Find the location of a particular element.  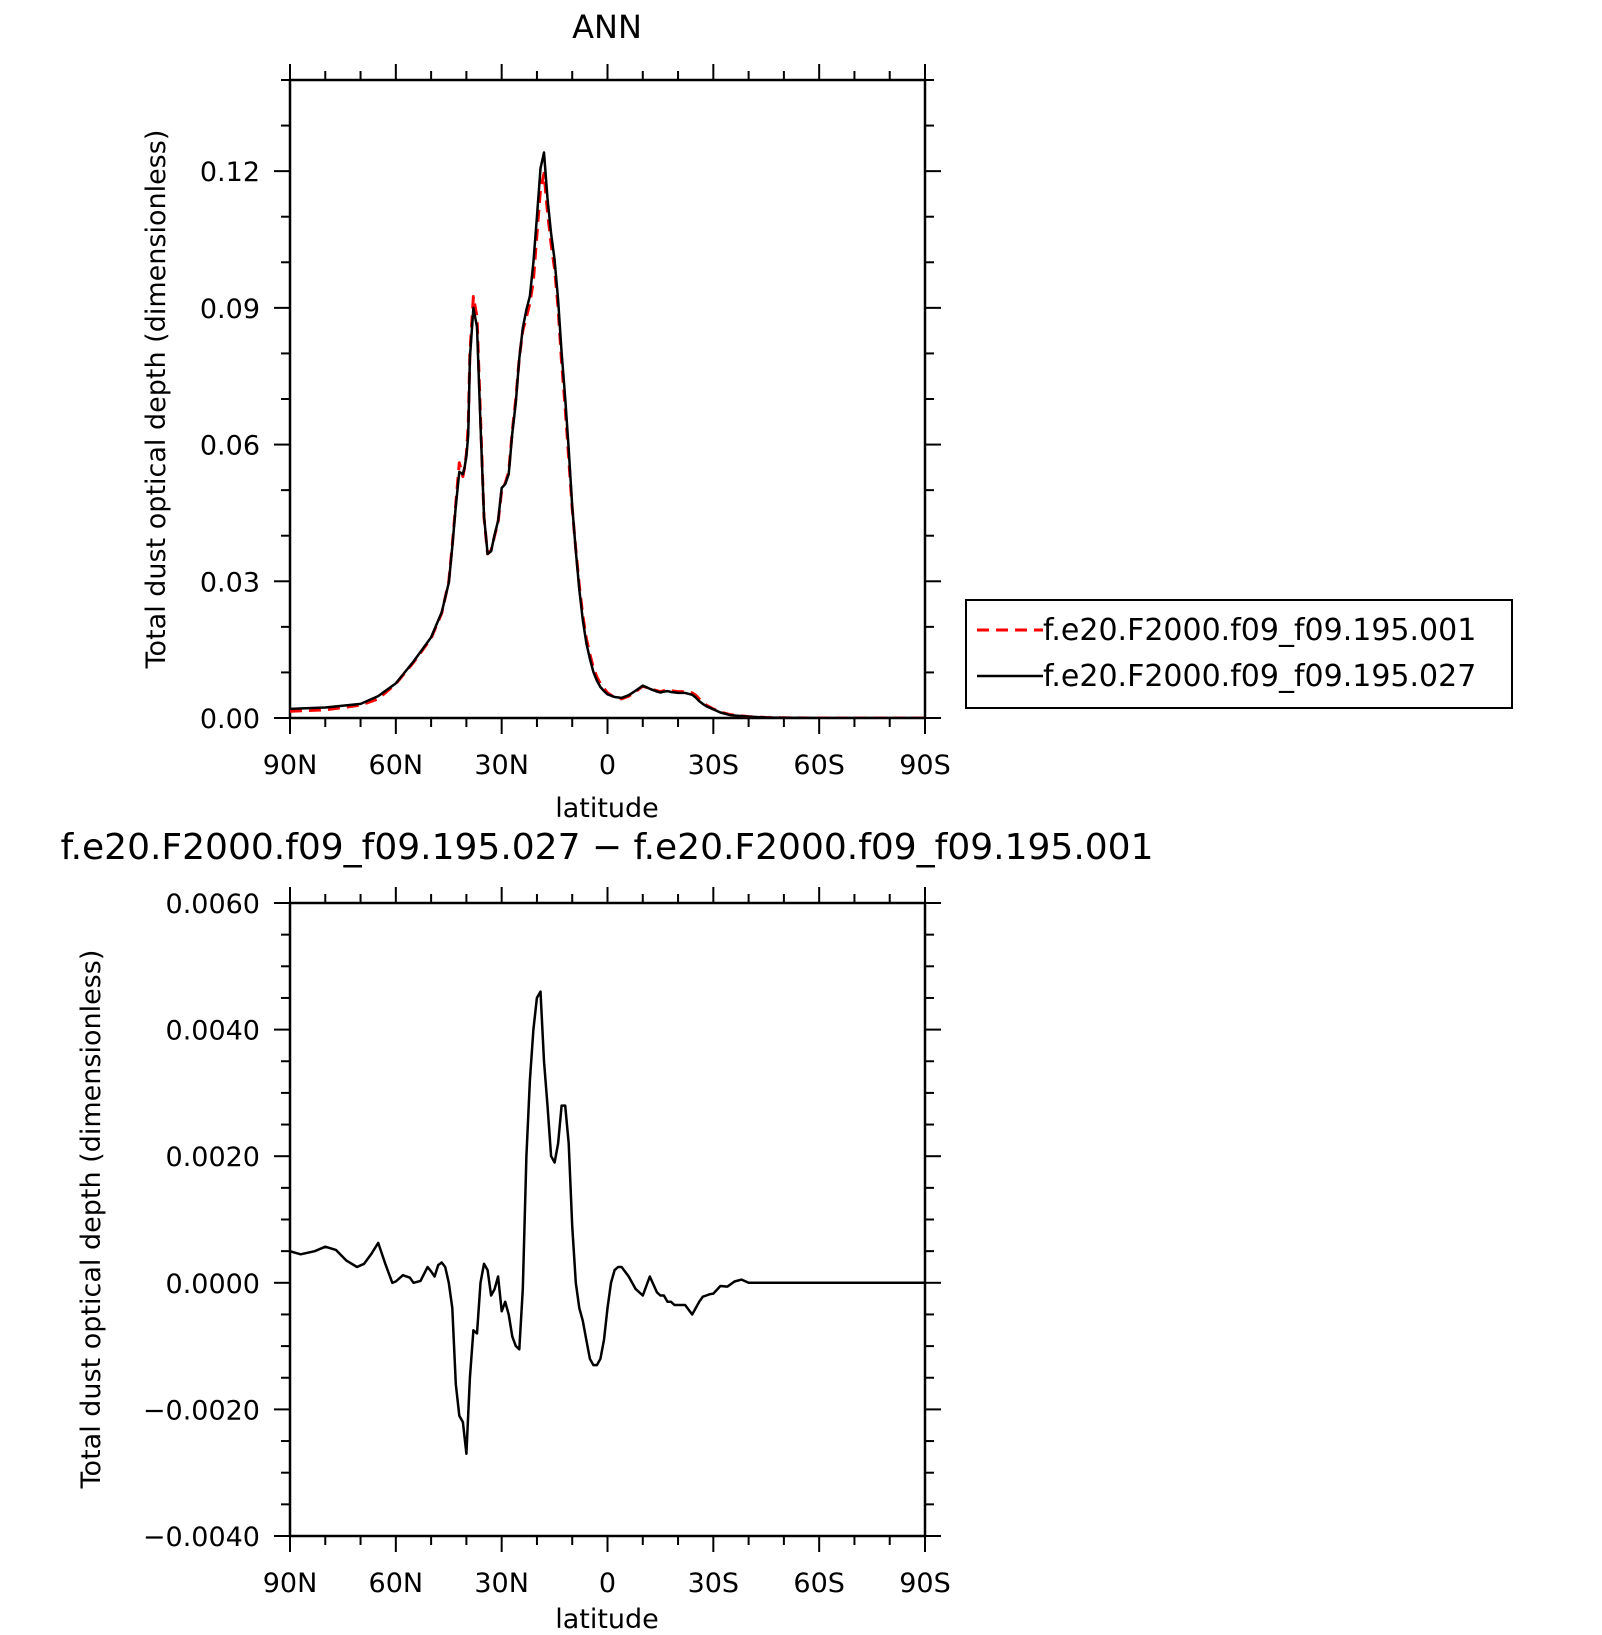

top-chart-title: ANN is located at coordinates (607, 27).